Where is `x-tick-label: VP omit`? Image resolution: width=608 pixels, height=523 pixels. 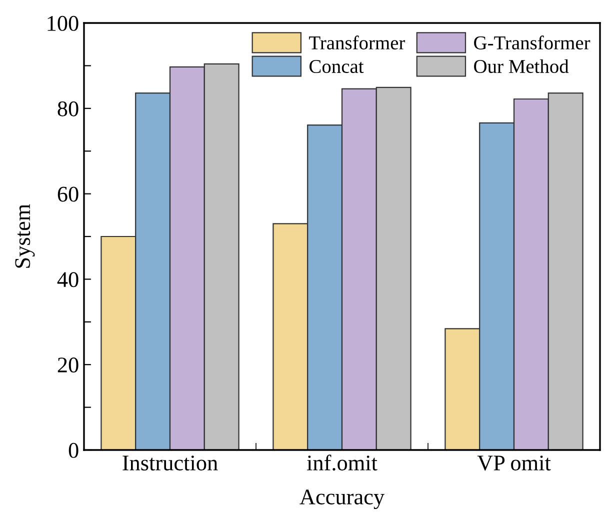
x-tick-label: VP omit is located at coordinates (514, 463).